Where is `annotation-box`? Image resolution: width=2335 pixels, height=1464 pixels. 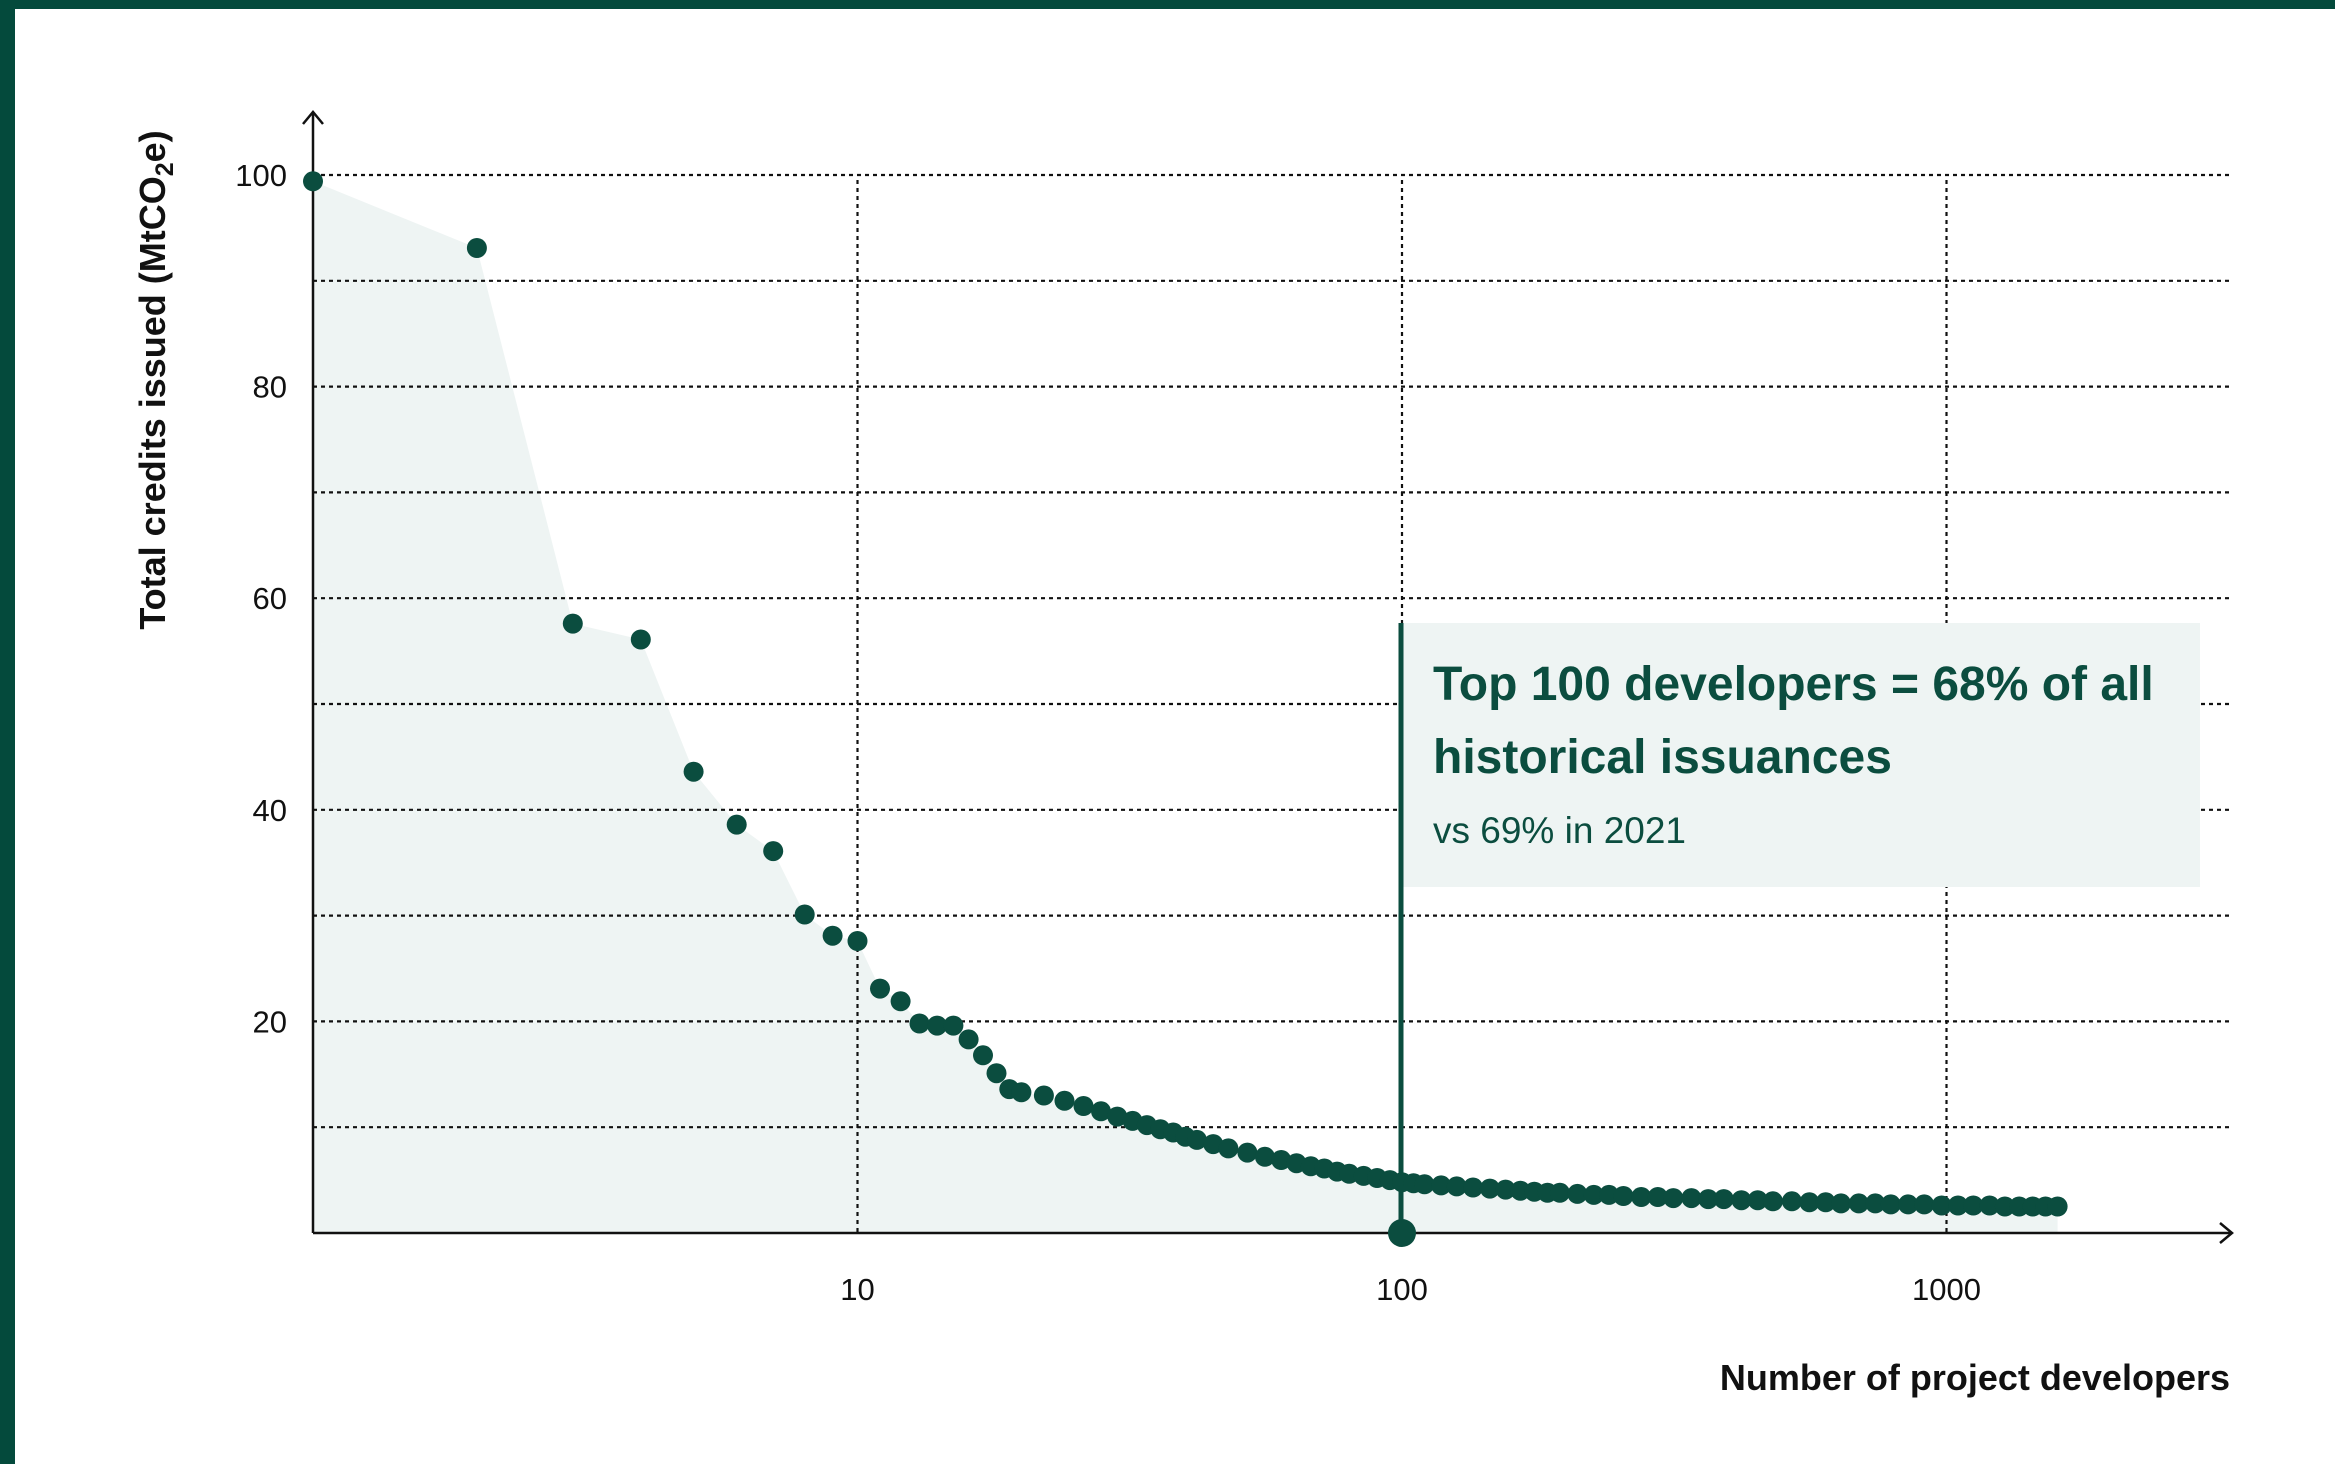 annotation-box is located at coordinates (1800, 755).